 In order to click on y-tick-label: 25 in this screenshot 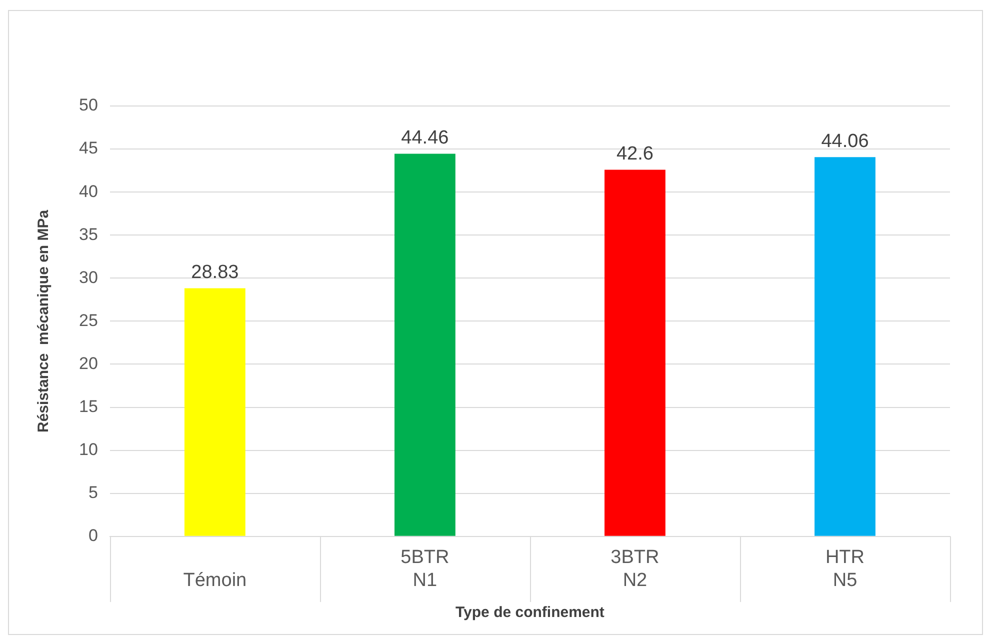, I will do `click(88, 320)`.